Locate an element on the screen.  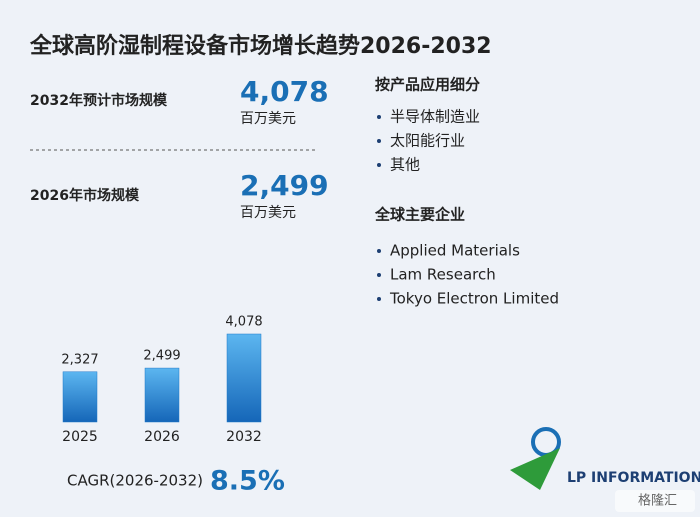
stat-label: 2026年市场规模 is located at coordinates (85, 195).